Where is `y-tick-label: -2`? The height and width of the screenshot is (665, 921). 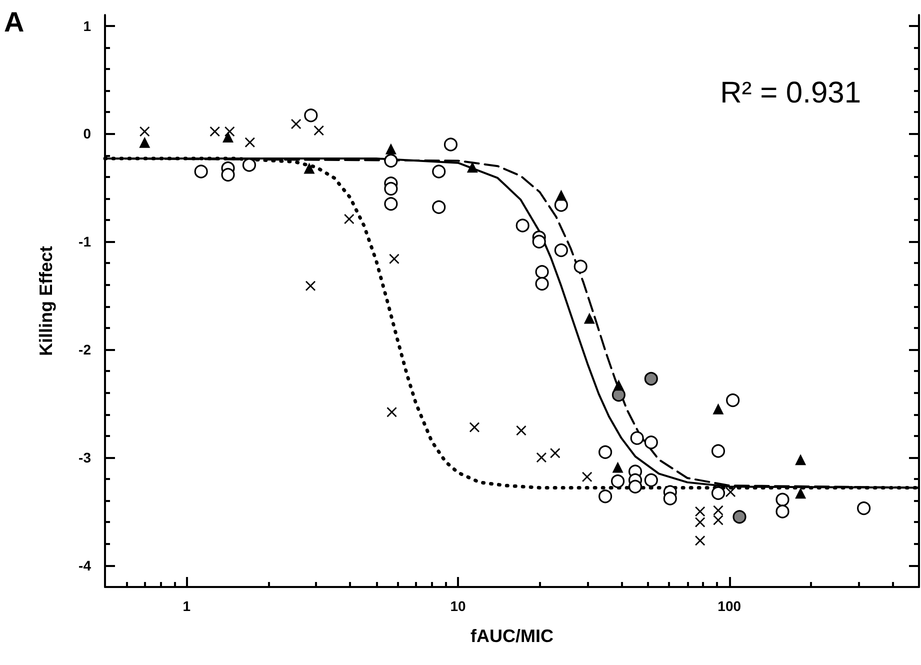
y-tick-label: -2 is located at coordinates (85, 350).